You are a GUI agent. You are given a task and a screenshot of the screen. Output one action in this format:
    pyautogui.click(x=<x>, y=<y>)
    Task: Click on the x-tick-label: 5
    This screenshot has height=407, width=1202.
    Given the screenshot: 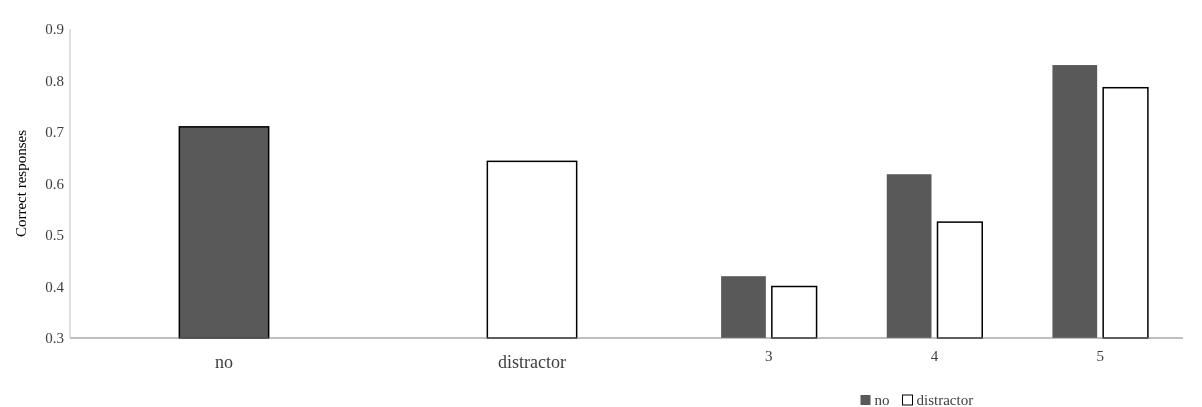 What is the action you would take?
    pyautogui.click(x=1100, y=356)
    